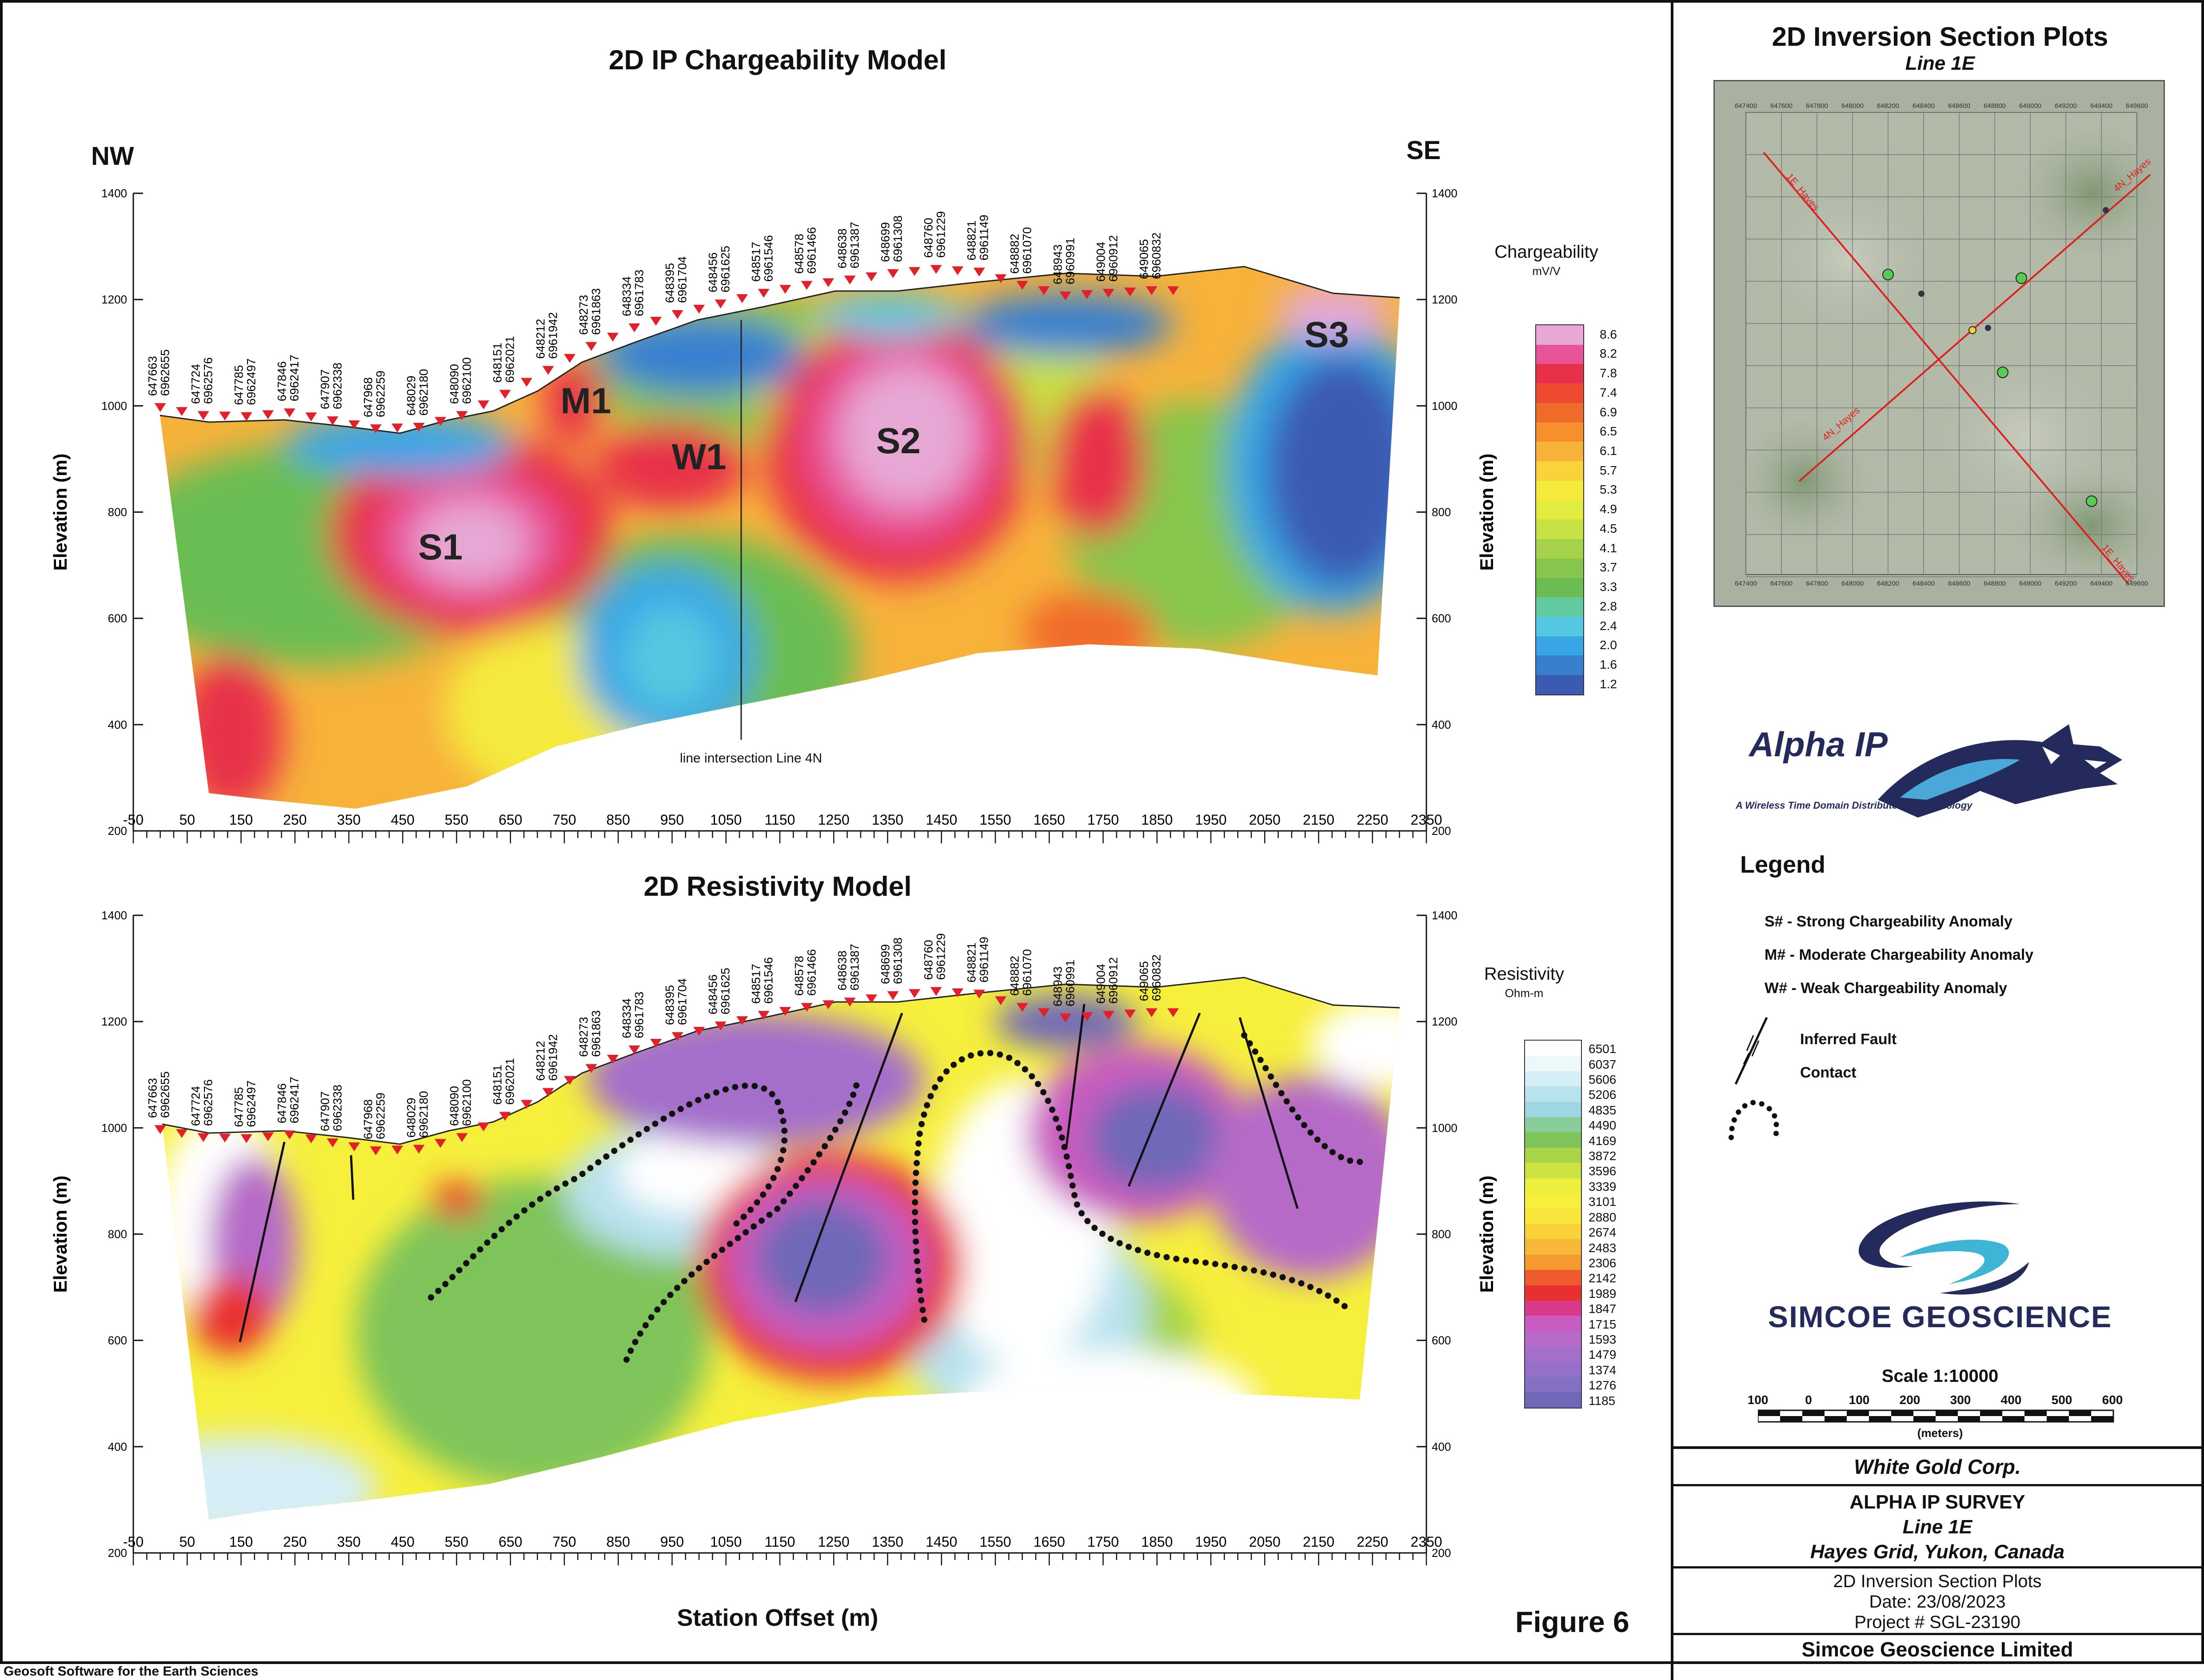  I want to click on station-northing: 6961070, so click(1027, 251).